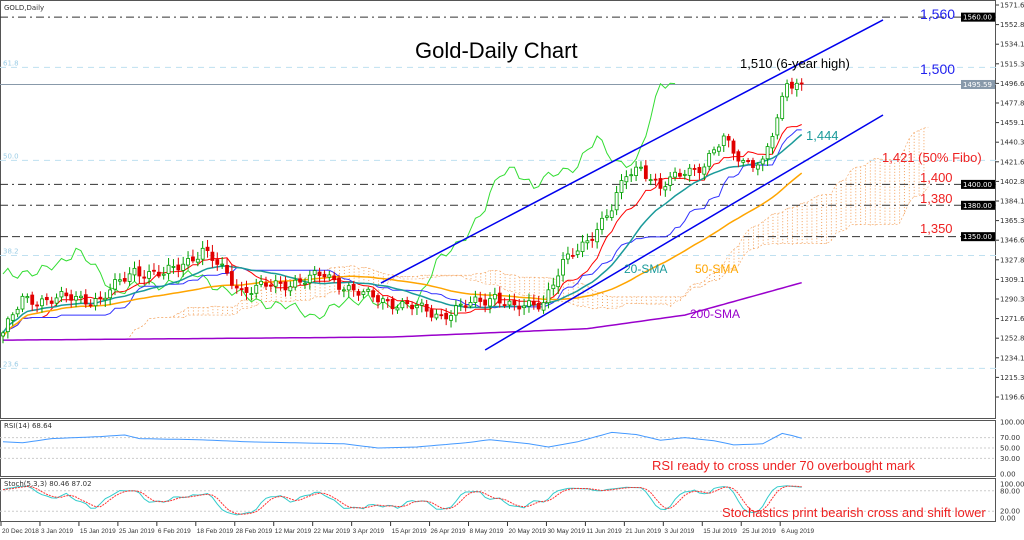 This screenshot has height=540, width=1024. Describe the element at coordinates (1008, 475) in the screenshot. I see `rsi-tick-label: 0.00` at that location.